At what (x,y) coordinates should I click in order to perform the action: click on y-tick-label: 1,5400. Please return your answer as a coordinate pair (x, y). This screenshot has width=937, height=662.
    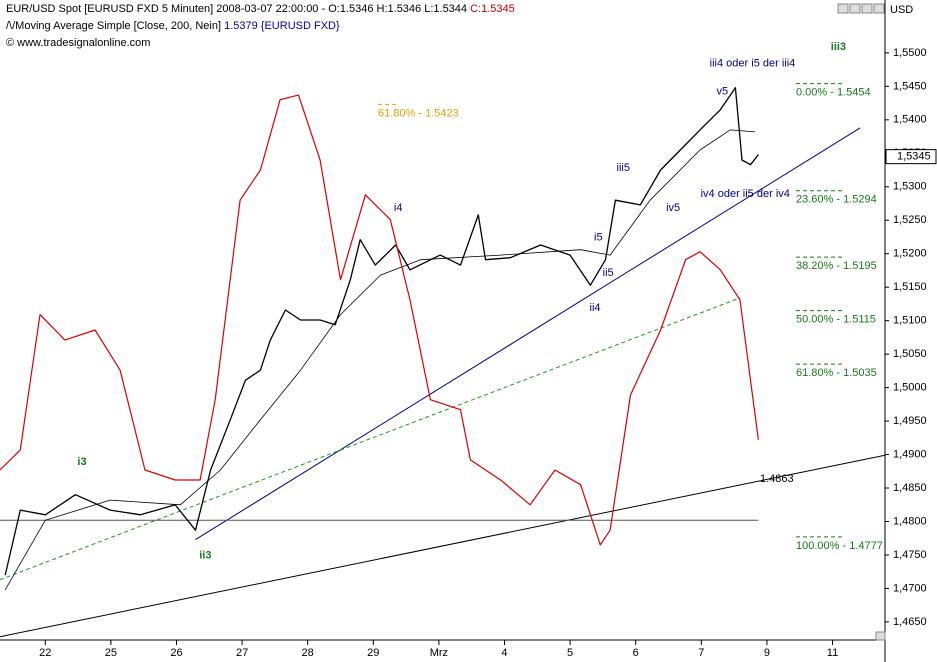
    Looking at the image, I should click on (910, 120).